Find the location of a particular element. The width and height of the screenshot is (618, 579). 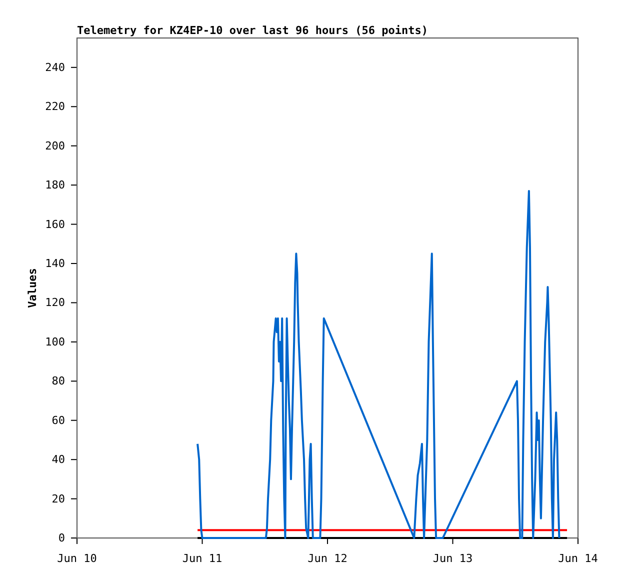

y-axis-title: Values is located at coordinates (32, 288).